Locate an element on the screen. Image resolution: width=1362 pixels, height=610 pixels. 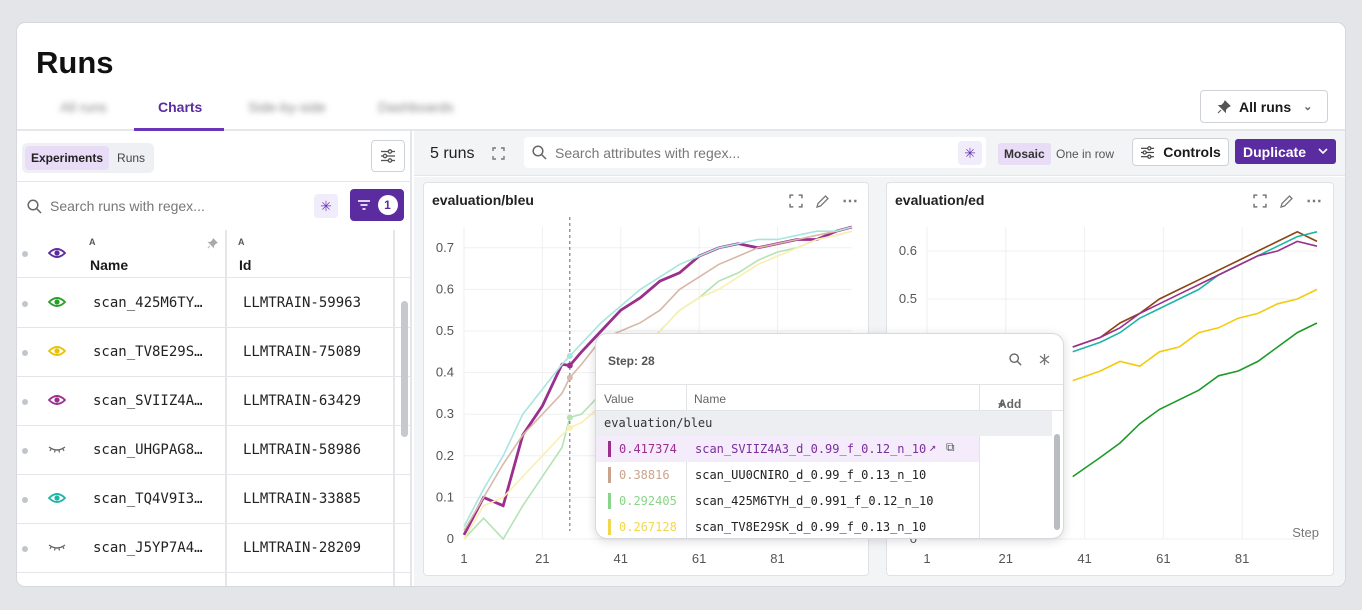
table-row: scan_SVIIZ4A… LLMTRAIN-63429 is located at coordinates (213, 401).